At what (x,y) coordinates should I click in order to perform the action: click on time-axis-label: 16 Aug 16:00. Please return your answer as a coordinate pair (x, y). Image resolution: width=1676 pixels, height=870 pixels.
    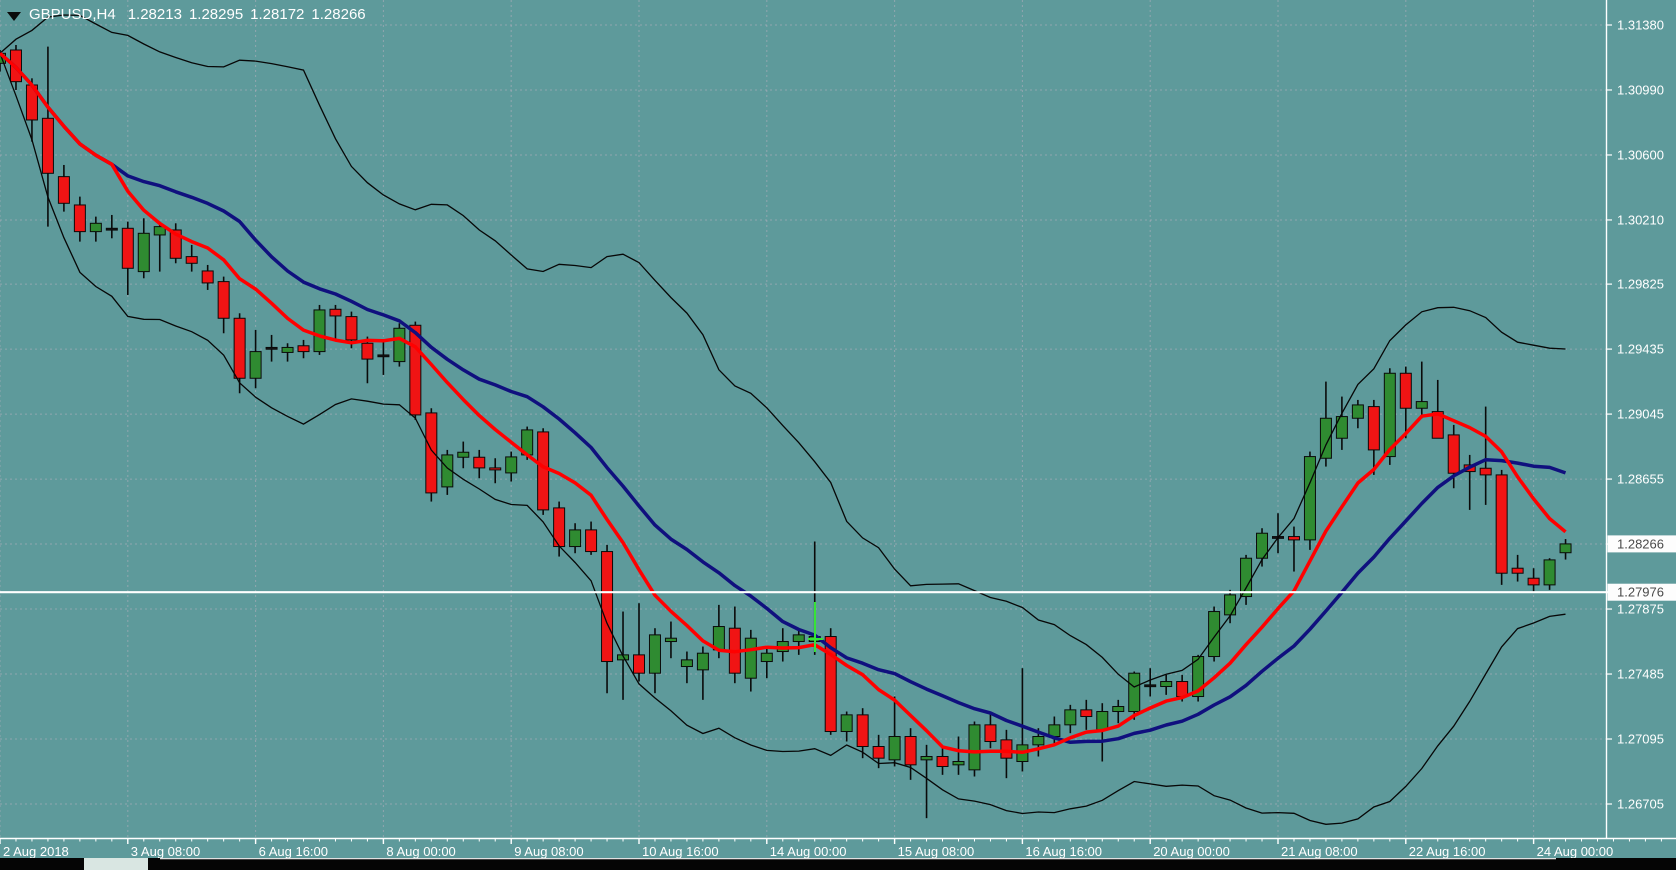
    Looking at the image, I should click on (1063, 851).